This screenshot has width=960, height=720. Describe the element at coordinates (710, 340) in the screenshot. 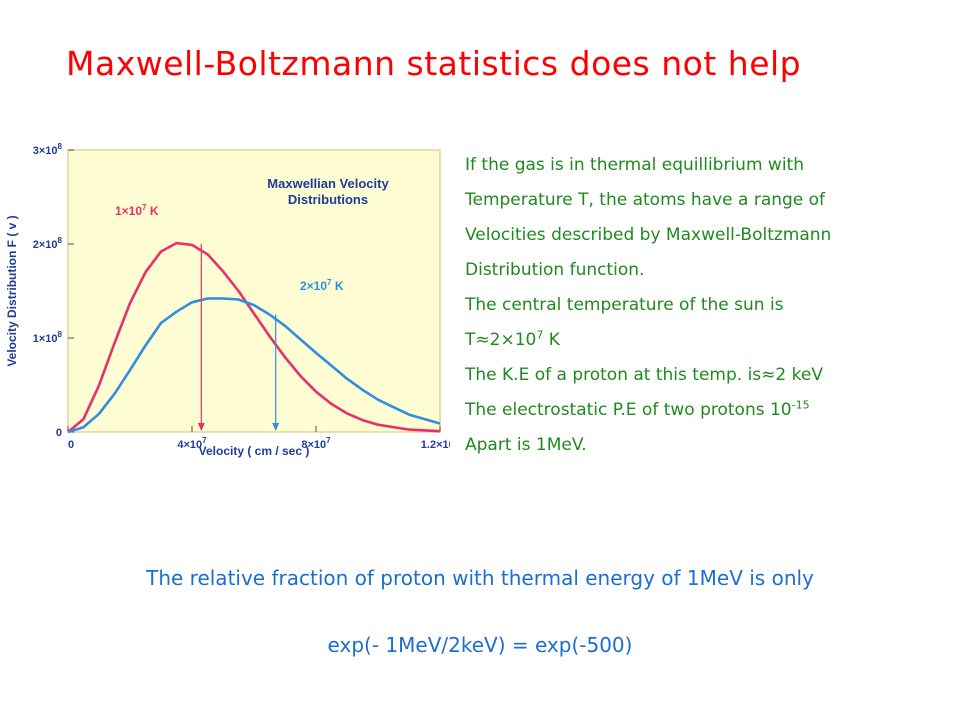

I see `text-line: T≈2×107 K` at that location.